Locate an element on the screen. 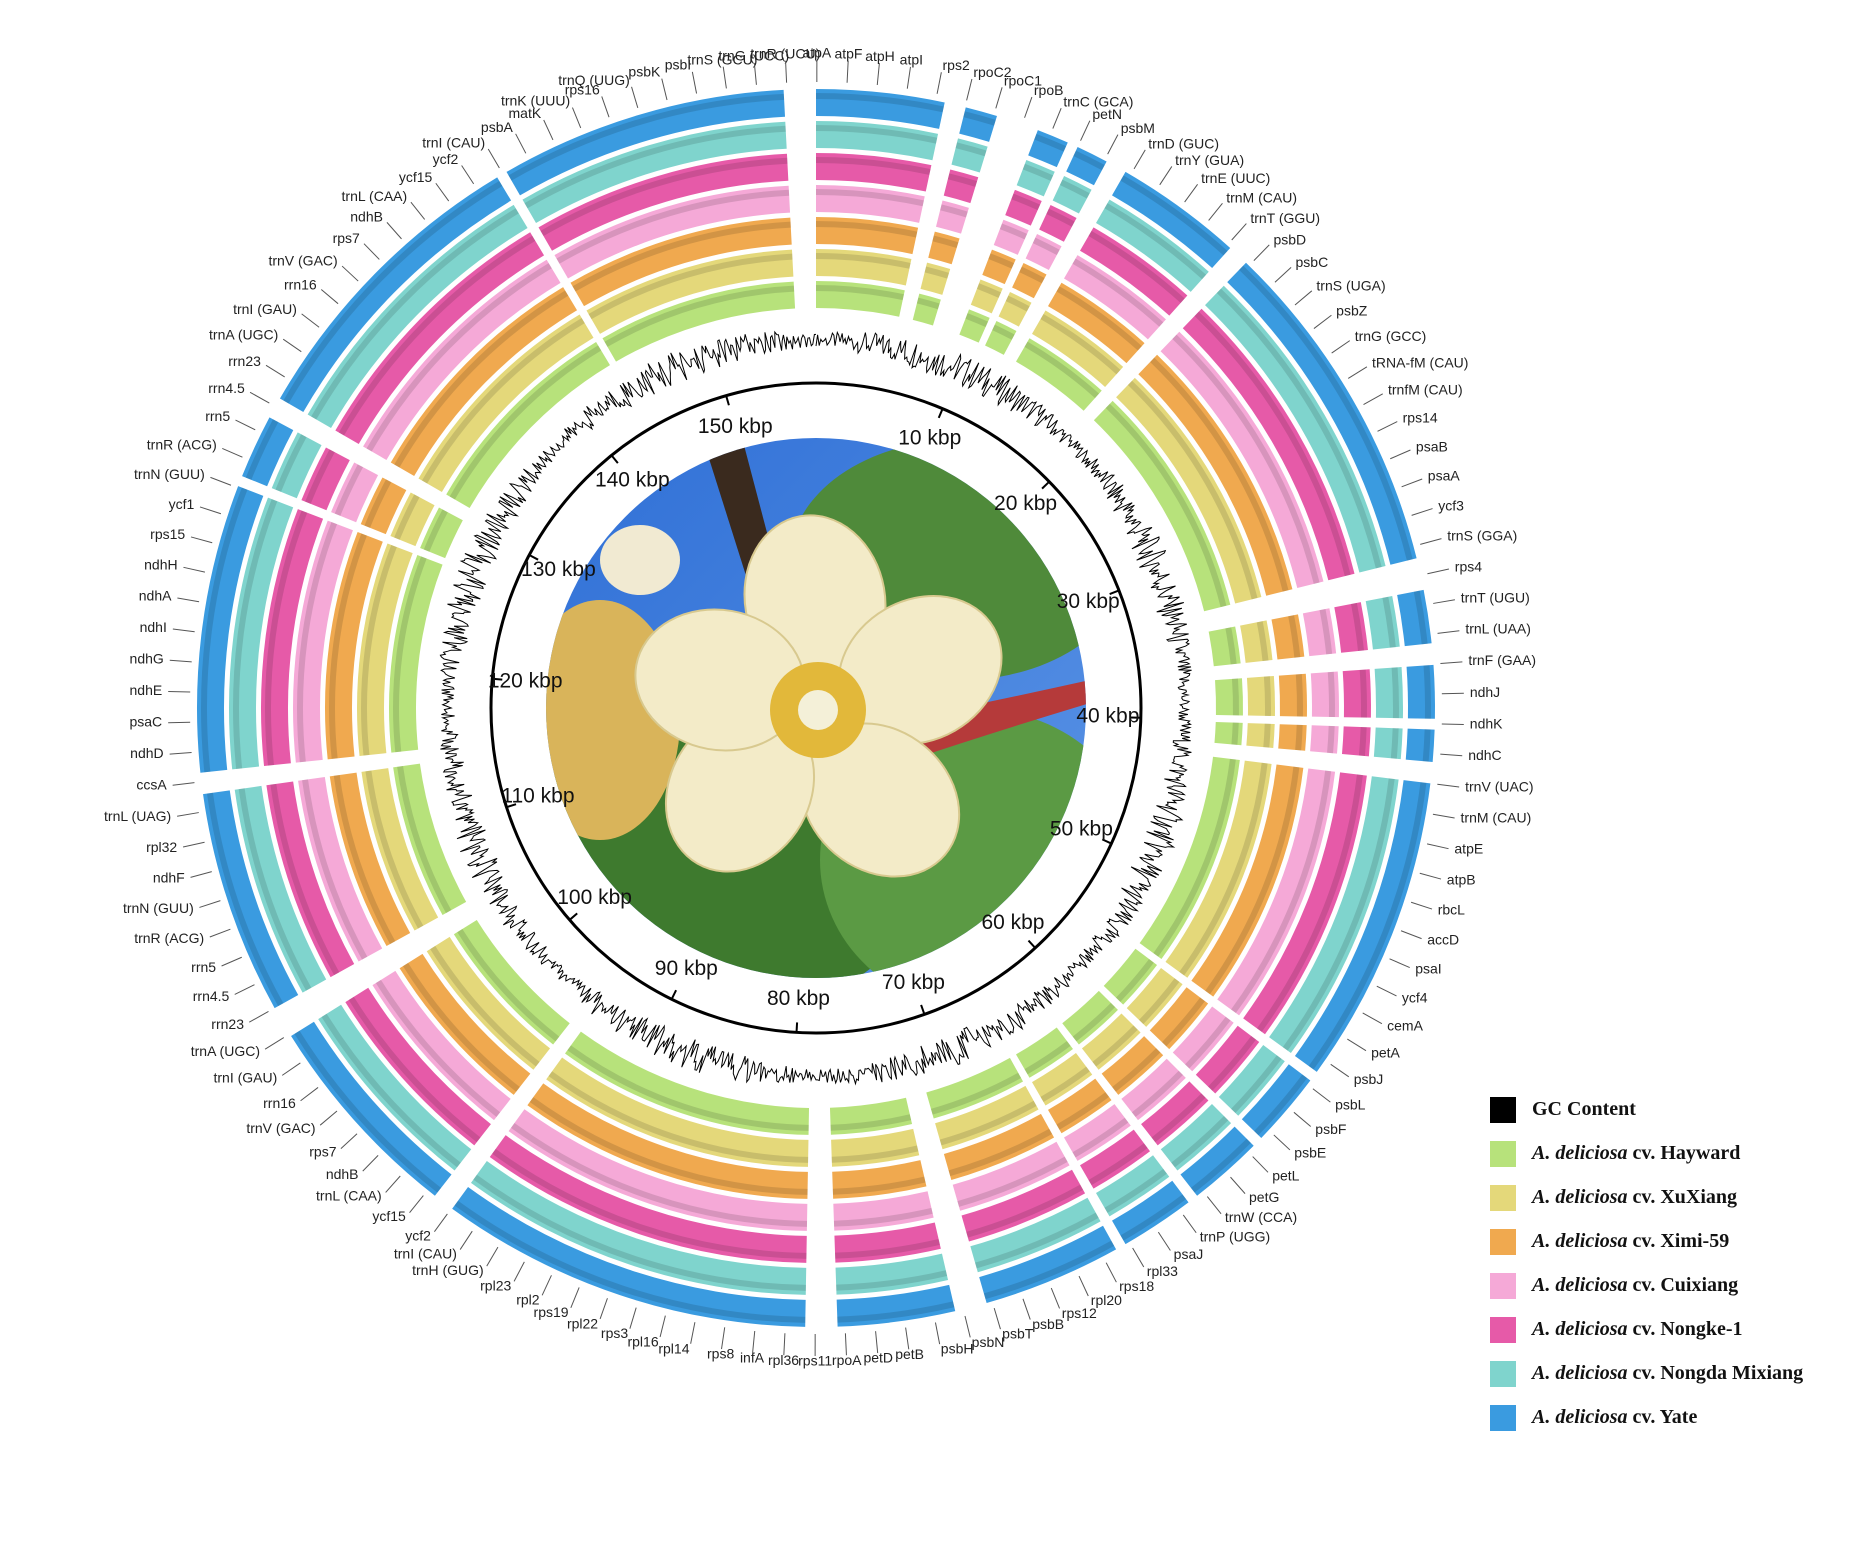 The height and width of the screenshot is (1541, 1872). gene-label: psbH is located at coordinates (957, 1349).